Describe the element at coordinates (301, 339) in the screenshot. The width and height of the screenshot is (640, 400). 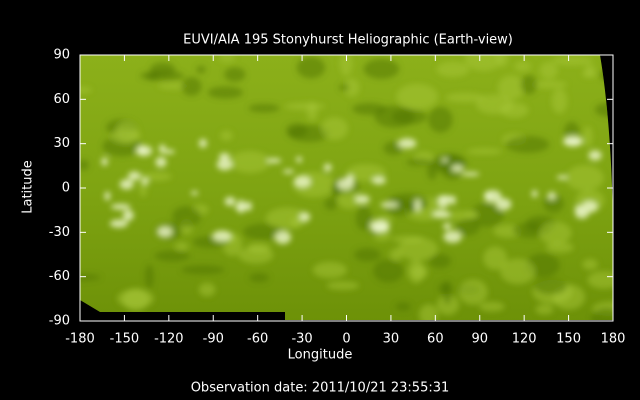
I see `x-tick-label: -30` at that location.